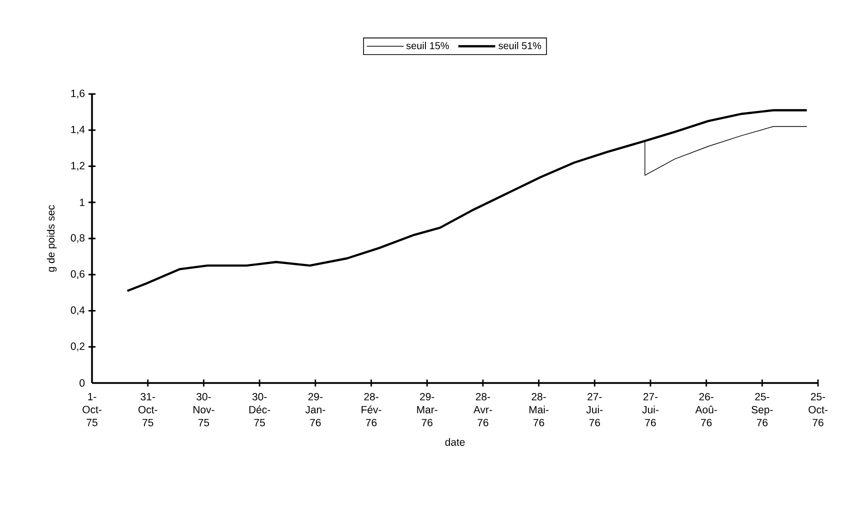 Image resolution: width=841 pixels, height=517 pixels. What do you see at coordinates (315, 409) in the screenshot?
I see `x-tick-label: 29-Jan-76` at bounding box center [315, 409].